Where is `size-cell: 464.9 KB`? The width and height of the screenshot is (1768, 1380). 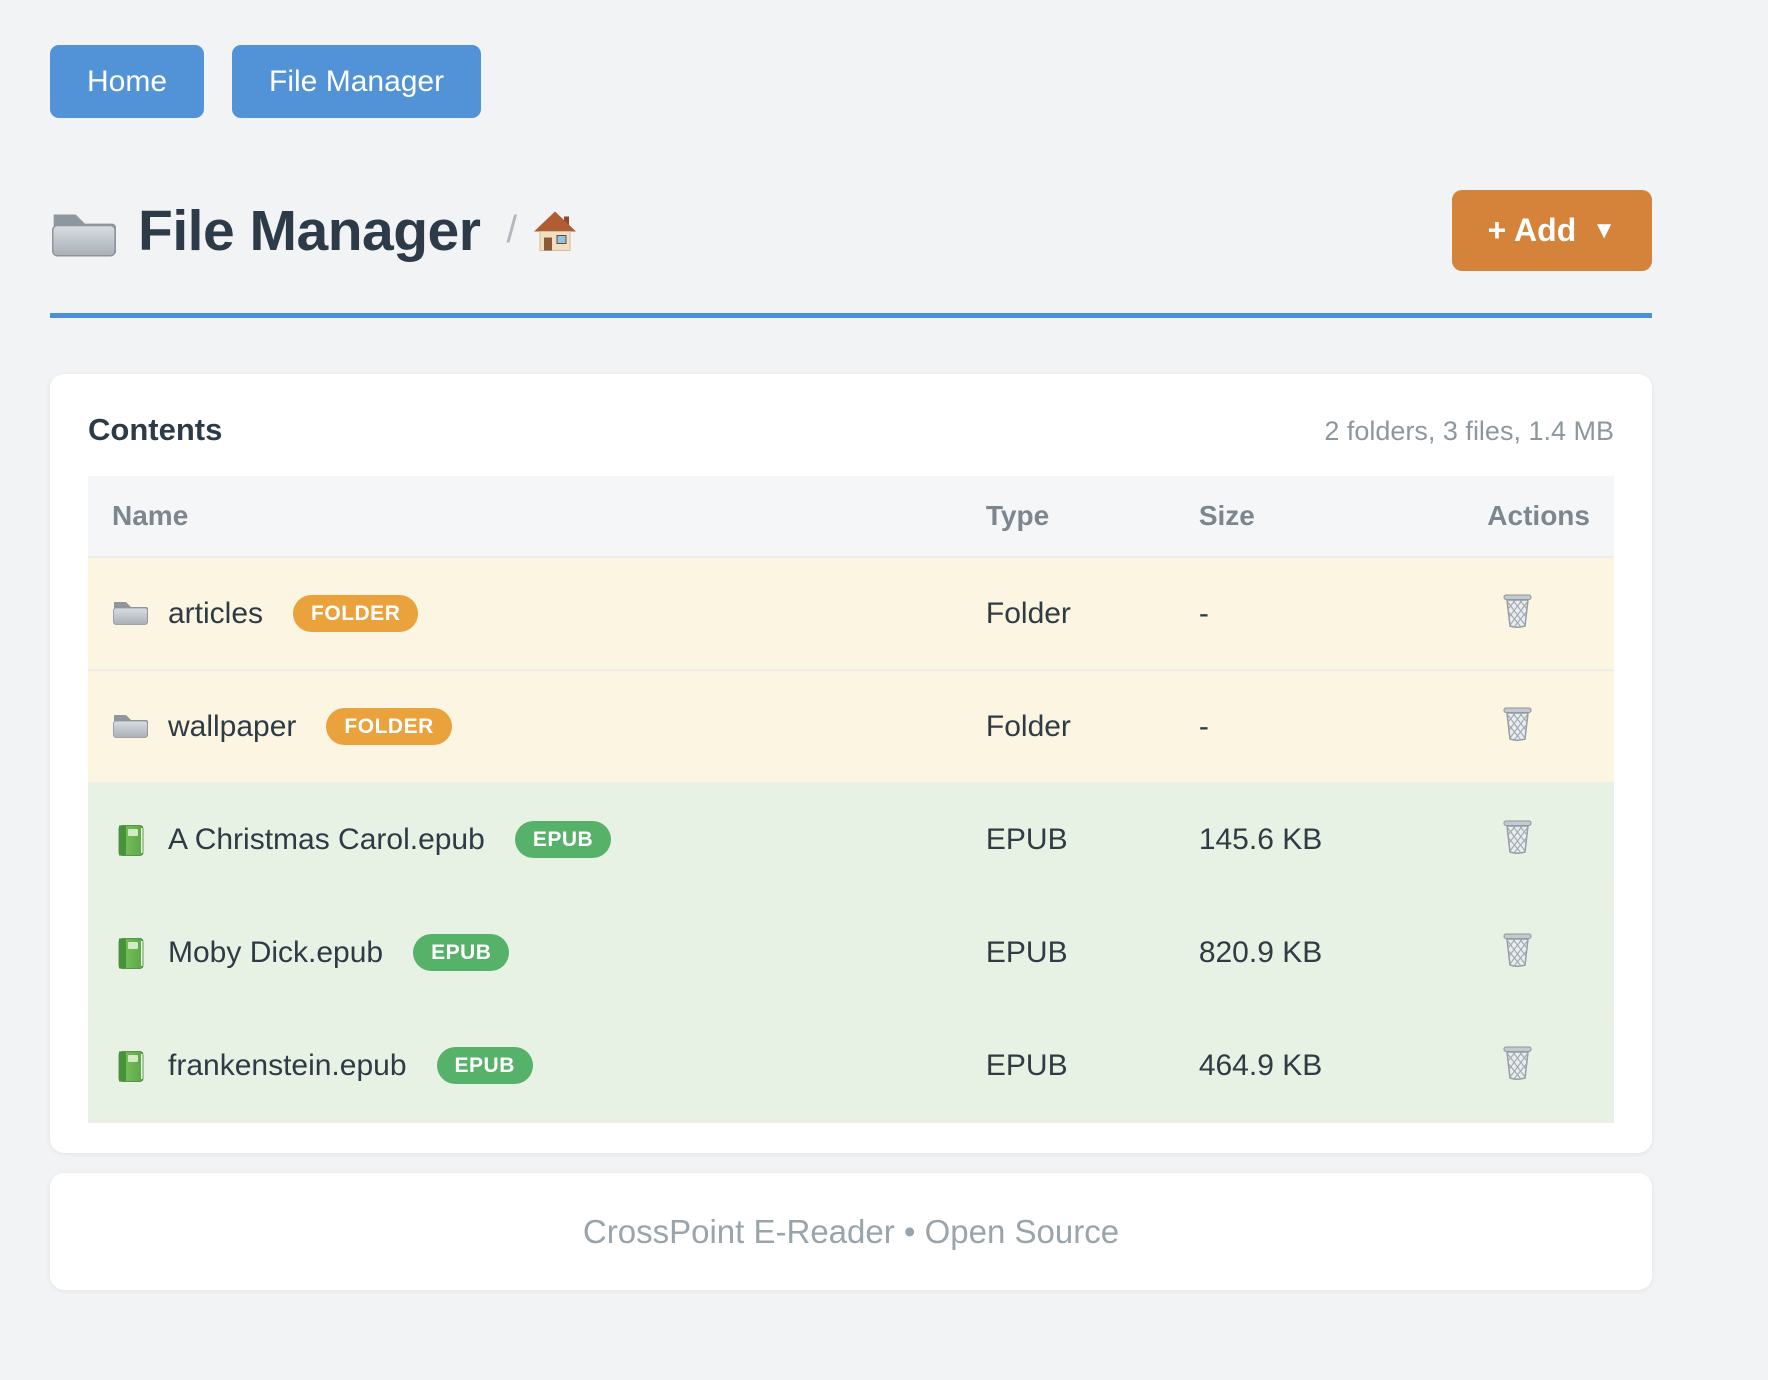
size-cell: 464.9 KB is located at coordinates (1319, 1066).